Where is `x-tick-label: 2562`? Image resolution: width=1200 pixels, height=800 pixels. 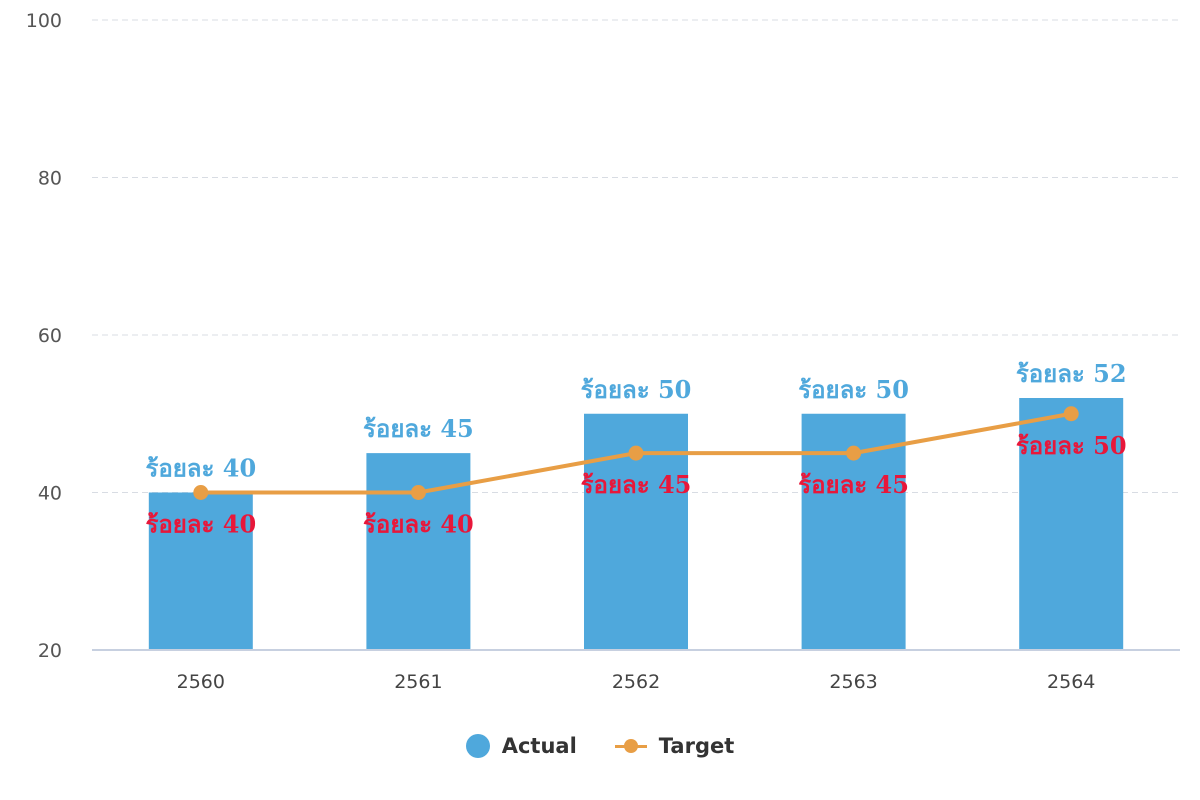
x-tick-label: 2562 is located at coordinates (636, 682).